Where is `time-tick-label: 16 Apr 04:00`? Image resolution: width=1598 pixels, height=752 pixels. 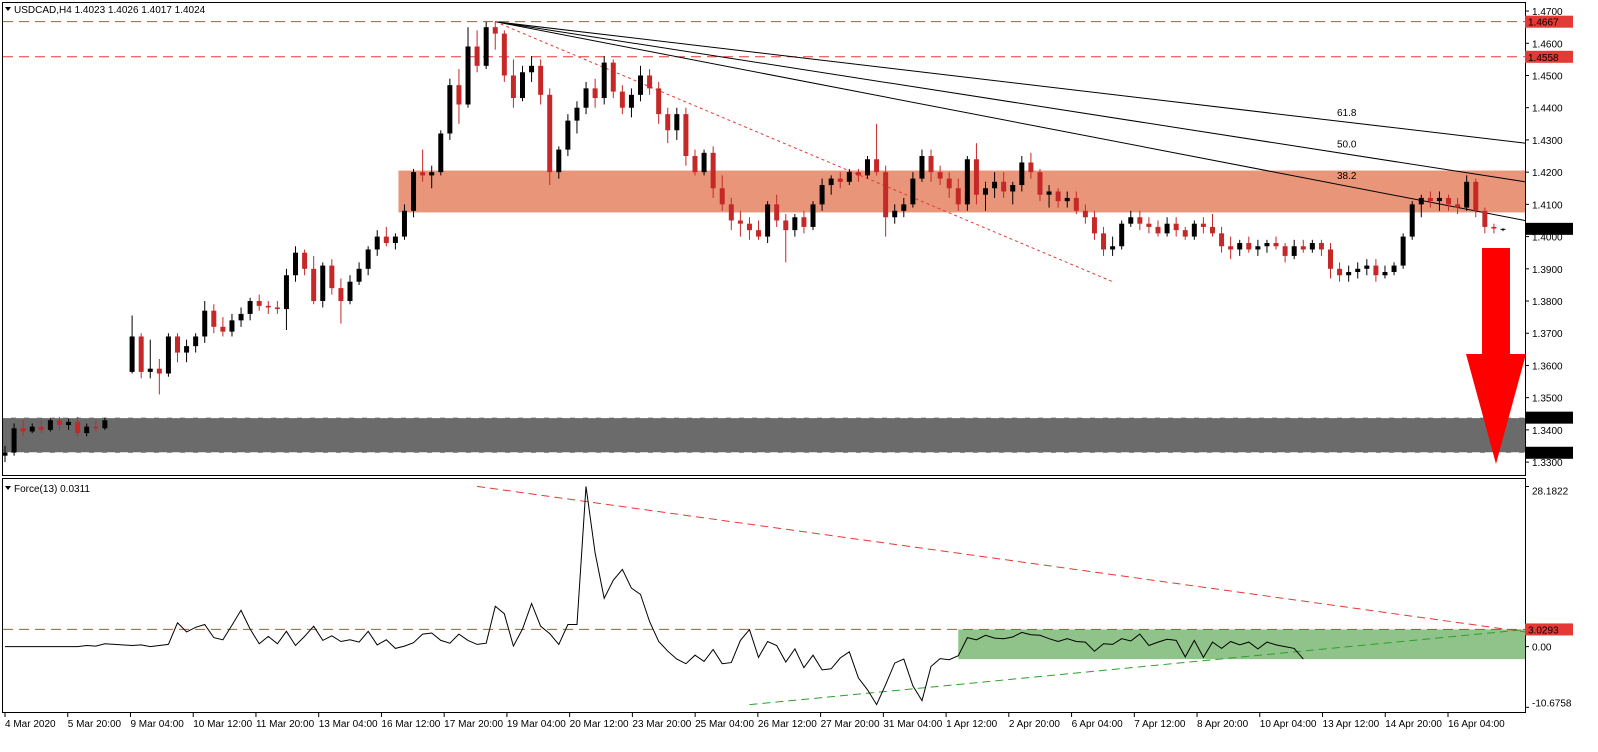 time-tick-label: 16 Apr 04:00 is located at coordinates (1476, 724).